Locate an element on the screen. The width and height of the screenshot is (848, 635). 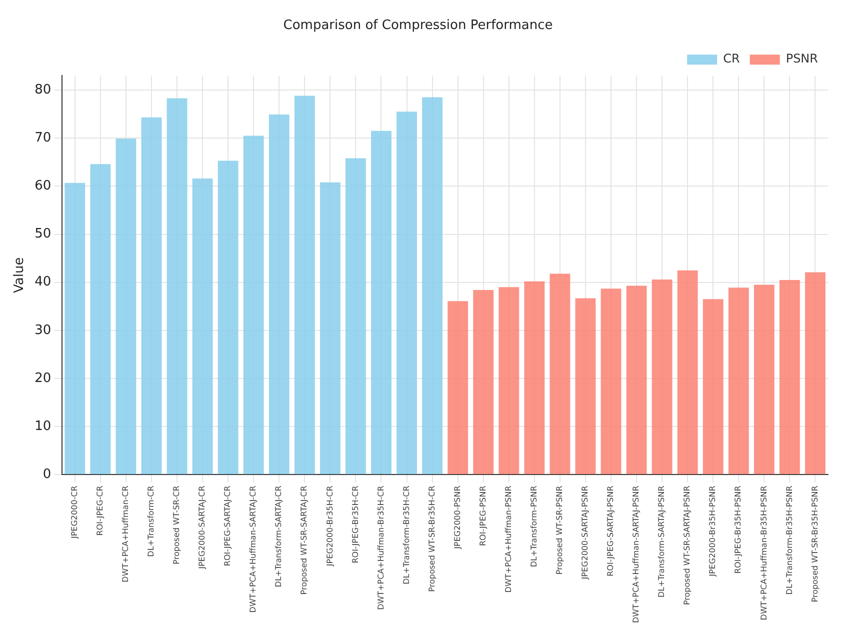
legend-label: CR is located at coordinates (731, 59).